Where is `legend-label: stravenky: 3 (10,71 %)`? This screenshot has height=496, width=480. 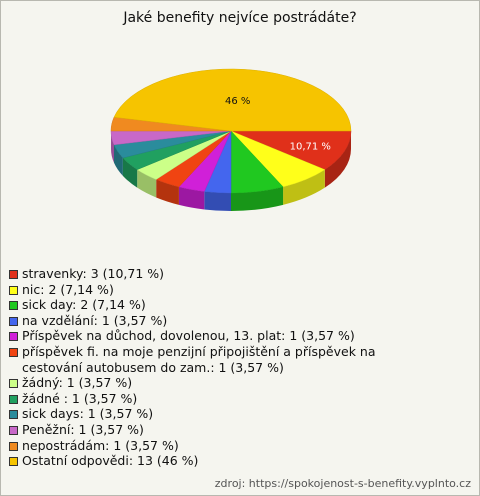 legend-label: stravenky: 3 (10,71 %) is located at coordinates (93, 273).